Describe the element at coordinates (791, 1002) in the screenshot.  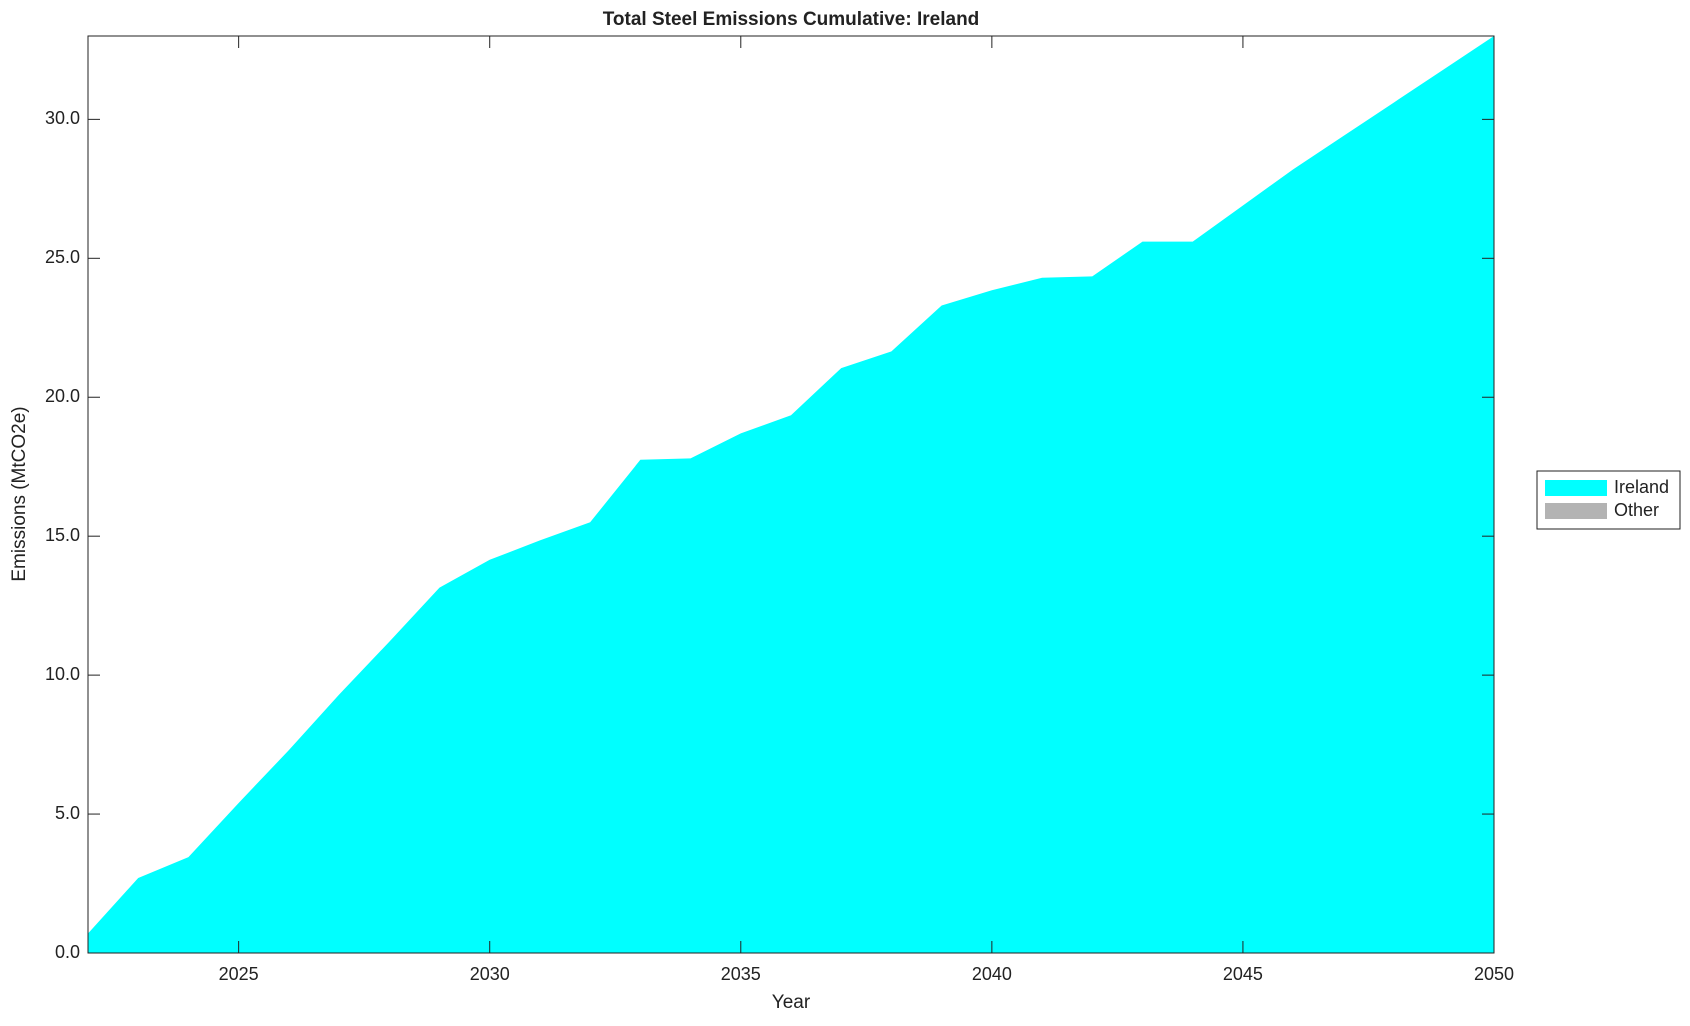
I see `x-axis-label: Year` at that location.